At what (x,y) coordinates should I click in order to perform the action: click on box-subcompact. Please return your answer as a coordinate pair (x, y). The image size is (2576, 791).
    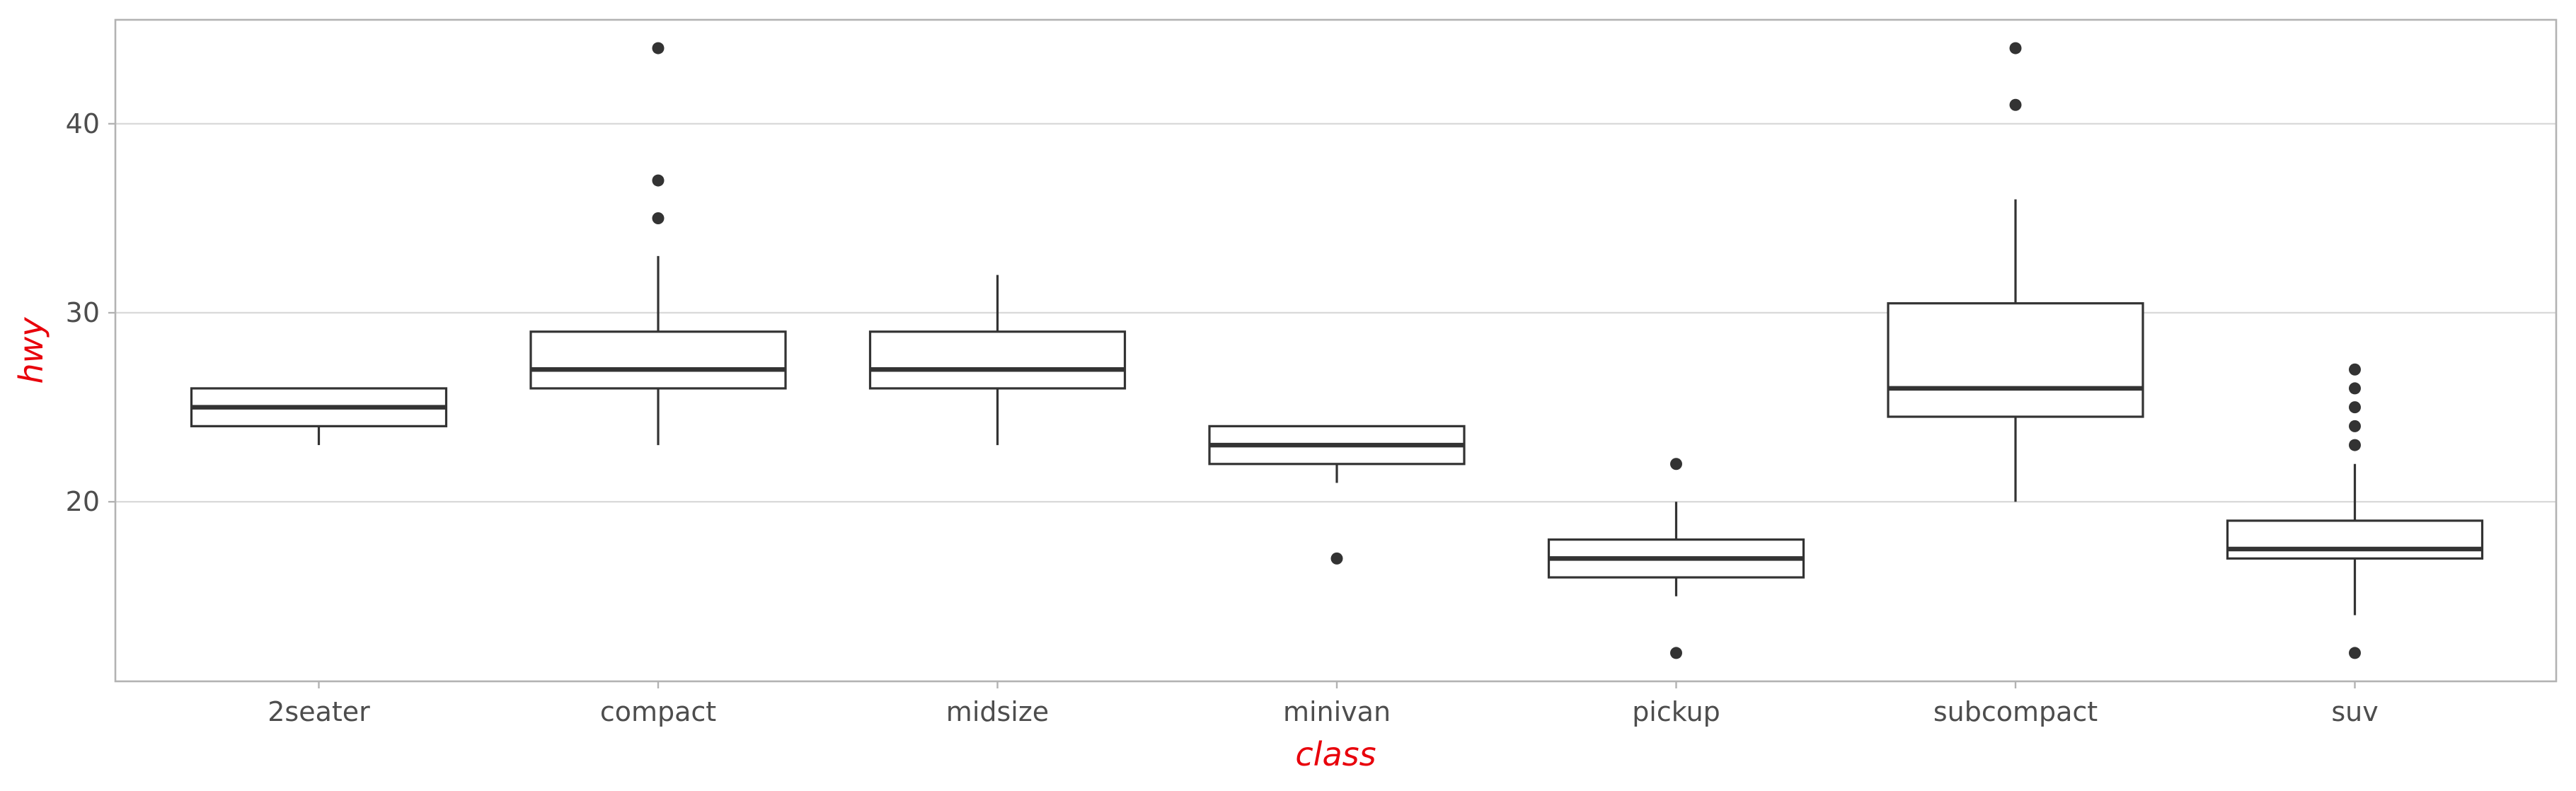
    Looking at the image, I should click on (2015, 272).